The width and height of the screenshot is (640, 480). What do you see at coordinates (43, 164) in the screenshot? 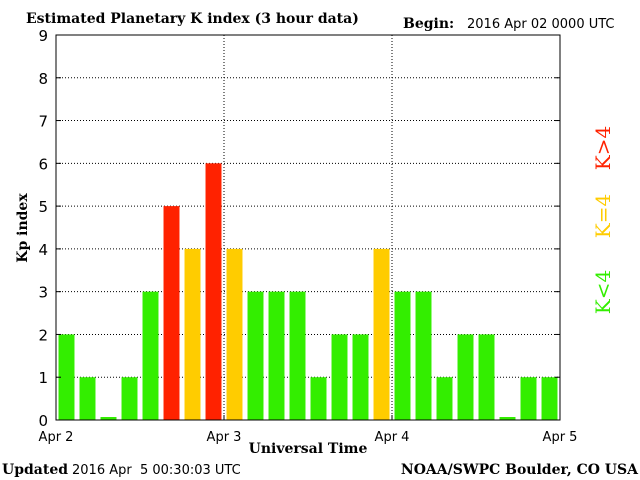
I see `y-tick-label: 6` at bounding box center [43, 164].